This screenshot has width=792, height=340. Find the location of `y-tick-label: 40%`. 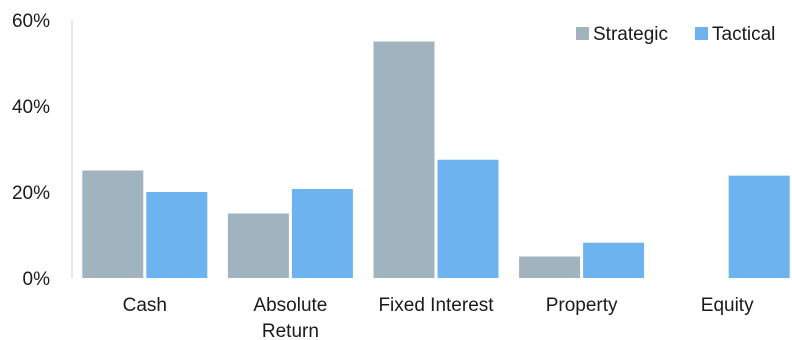

y-tick-label: 40% is located at coordinates (31, 107).